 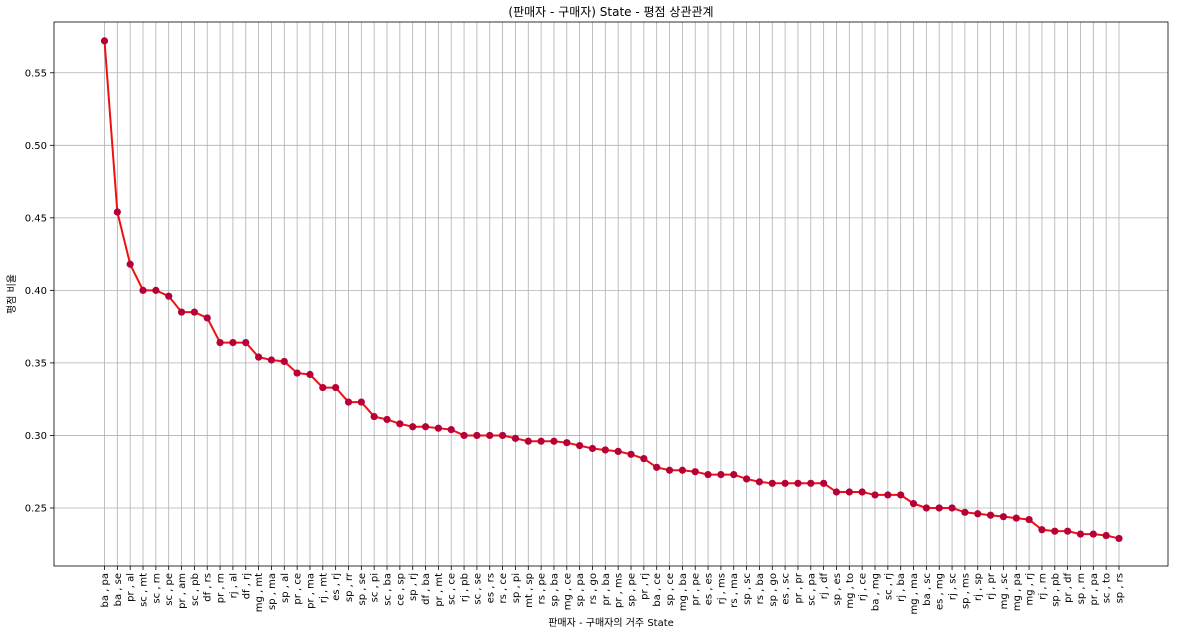 I want to click on x-tick-label: rj , df, so click(x=824, y=586).